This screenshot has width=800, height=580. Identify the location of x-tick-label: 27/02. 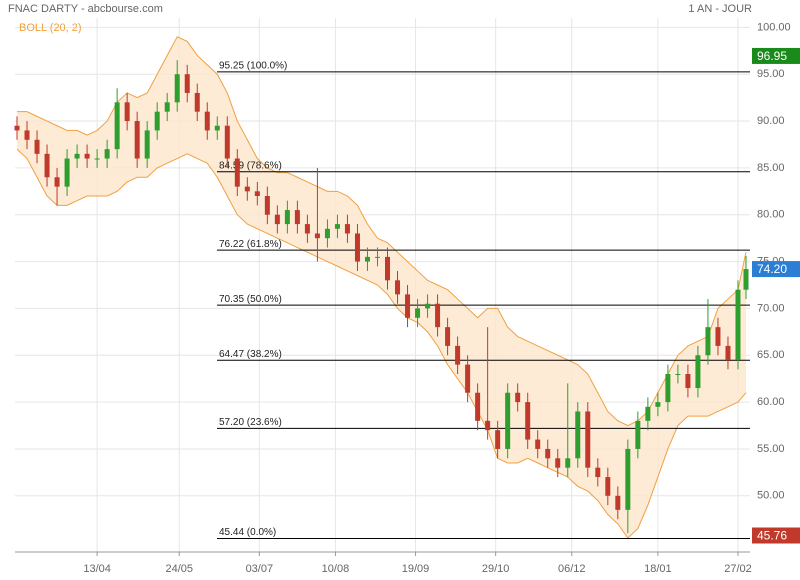
(738, 569).